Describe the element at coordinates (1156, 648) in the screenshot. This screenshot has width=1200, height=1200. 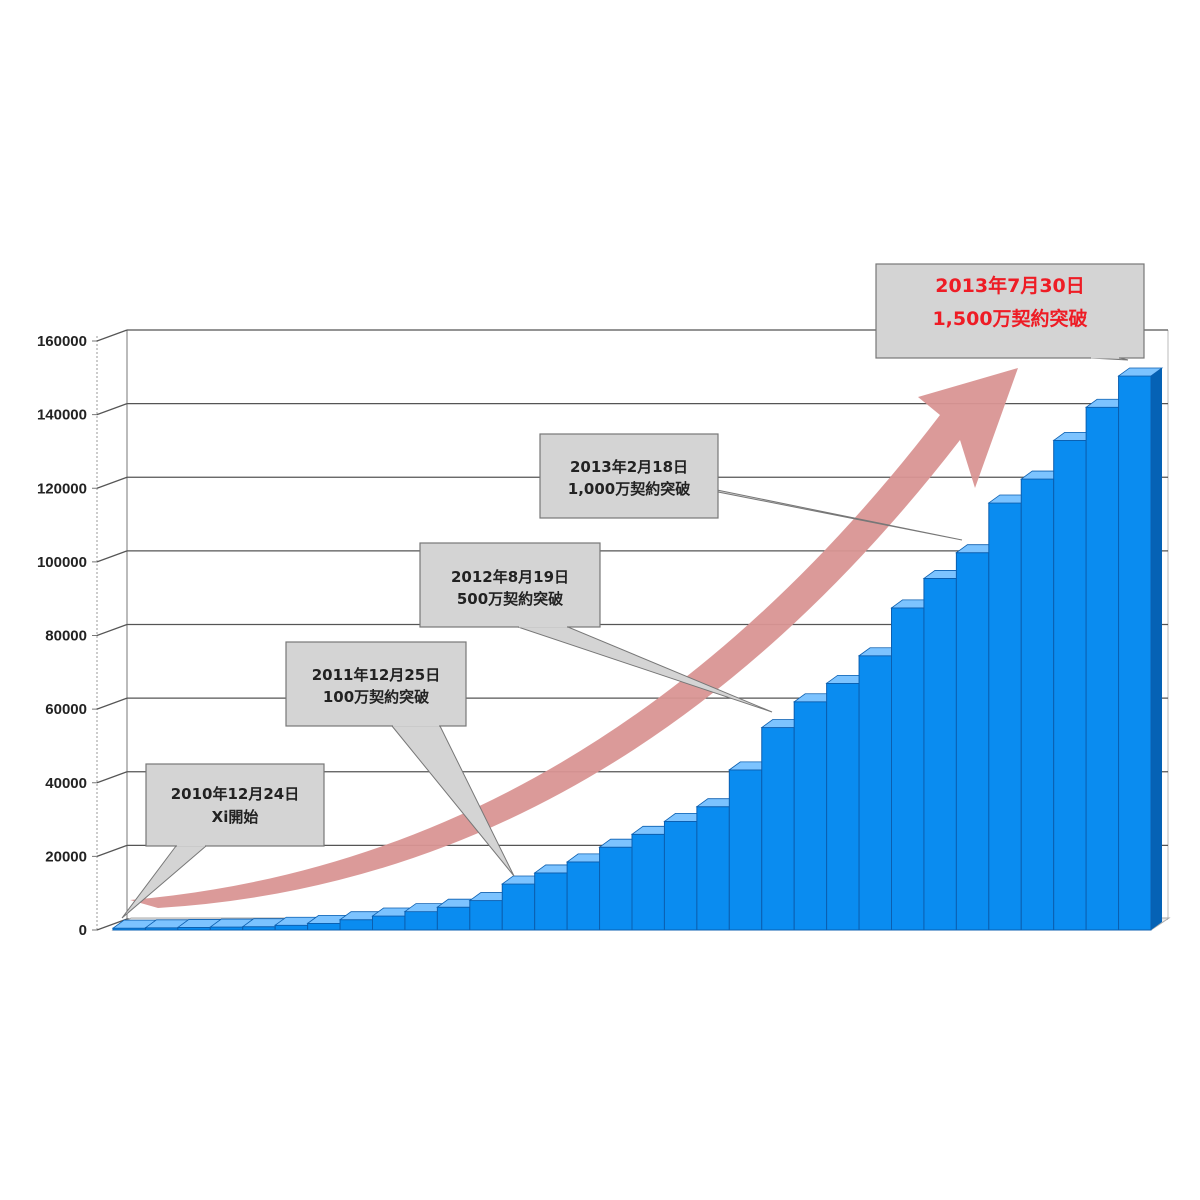
I see `bar-side` at that location.